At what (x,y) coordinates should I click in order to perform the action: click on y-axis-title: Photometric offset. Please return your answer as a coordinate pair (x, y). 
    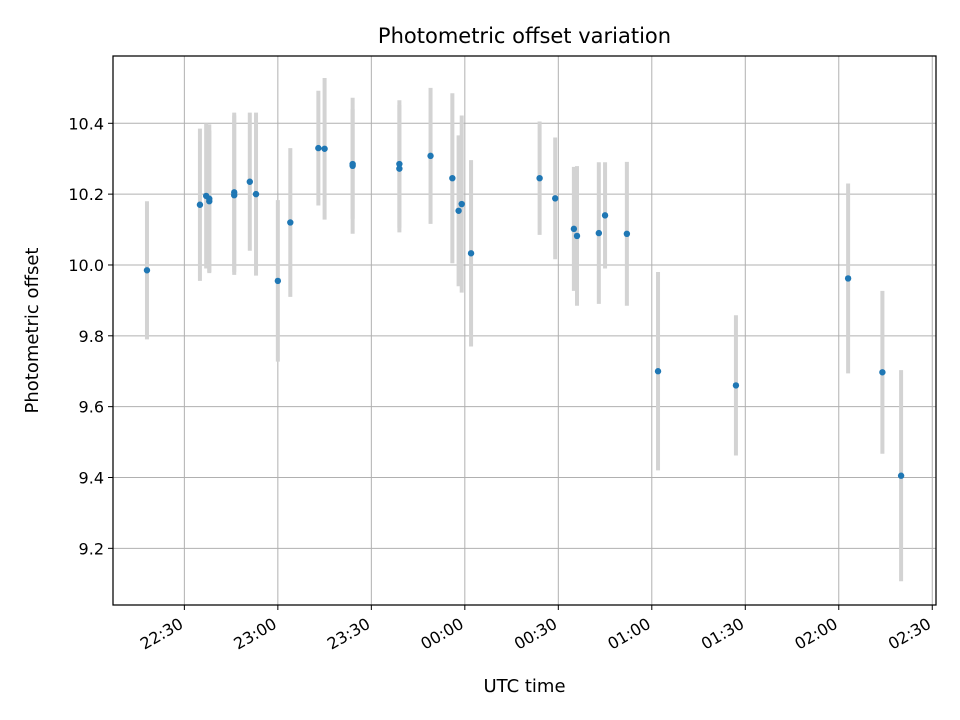
    Looking at the image, I should click on (32, 331).